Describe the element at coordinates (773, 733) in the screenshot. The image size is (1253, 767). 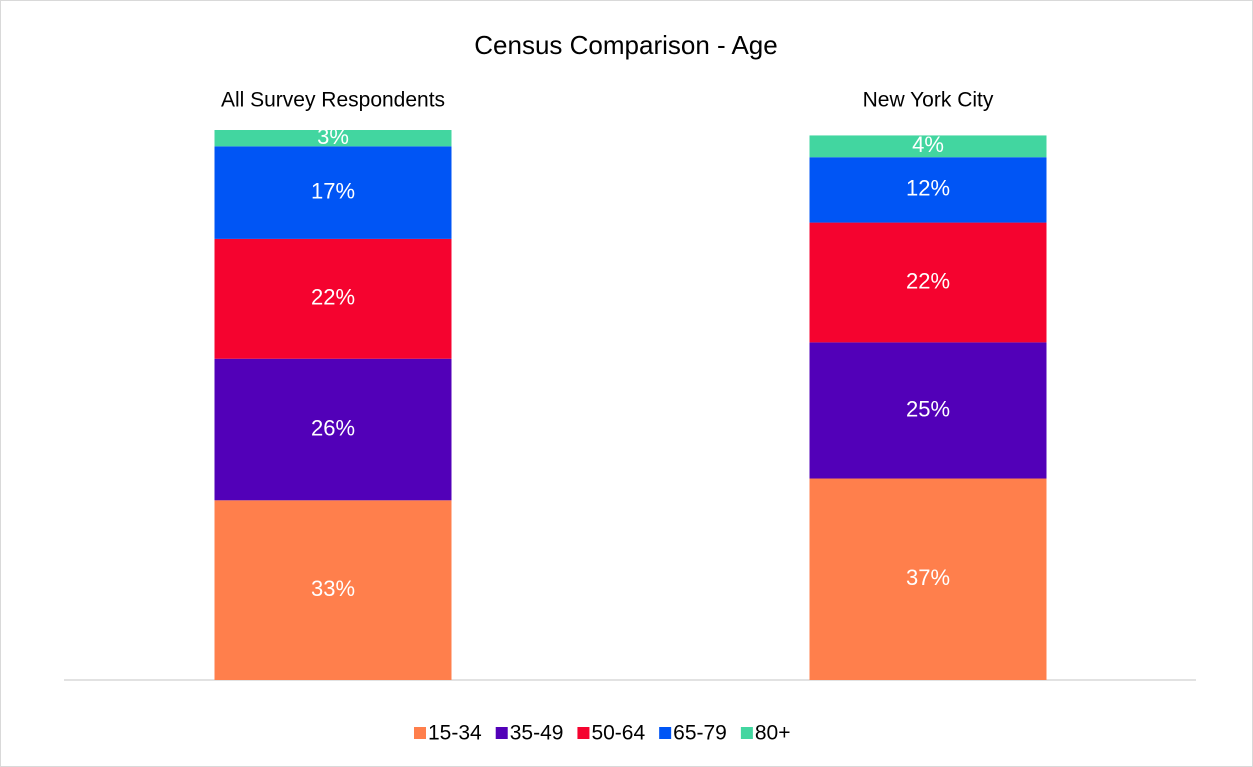
I see `legend-label: 80+` at that location.